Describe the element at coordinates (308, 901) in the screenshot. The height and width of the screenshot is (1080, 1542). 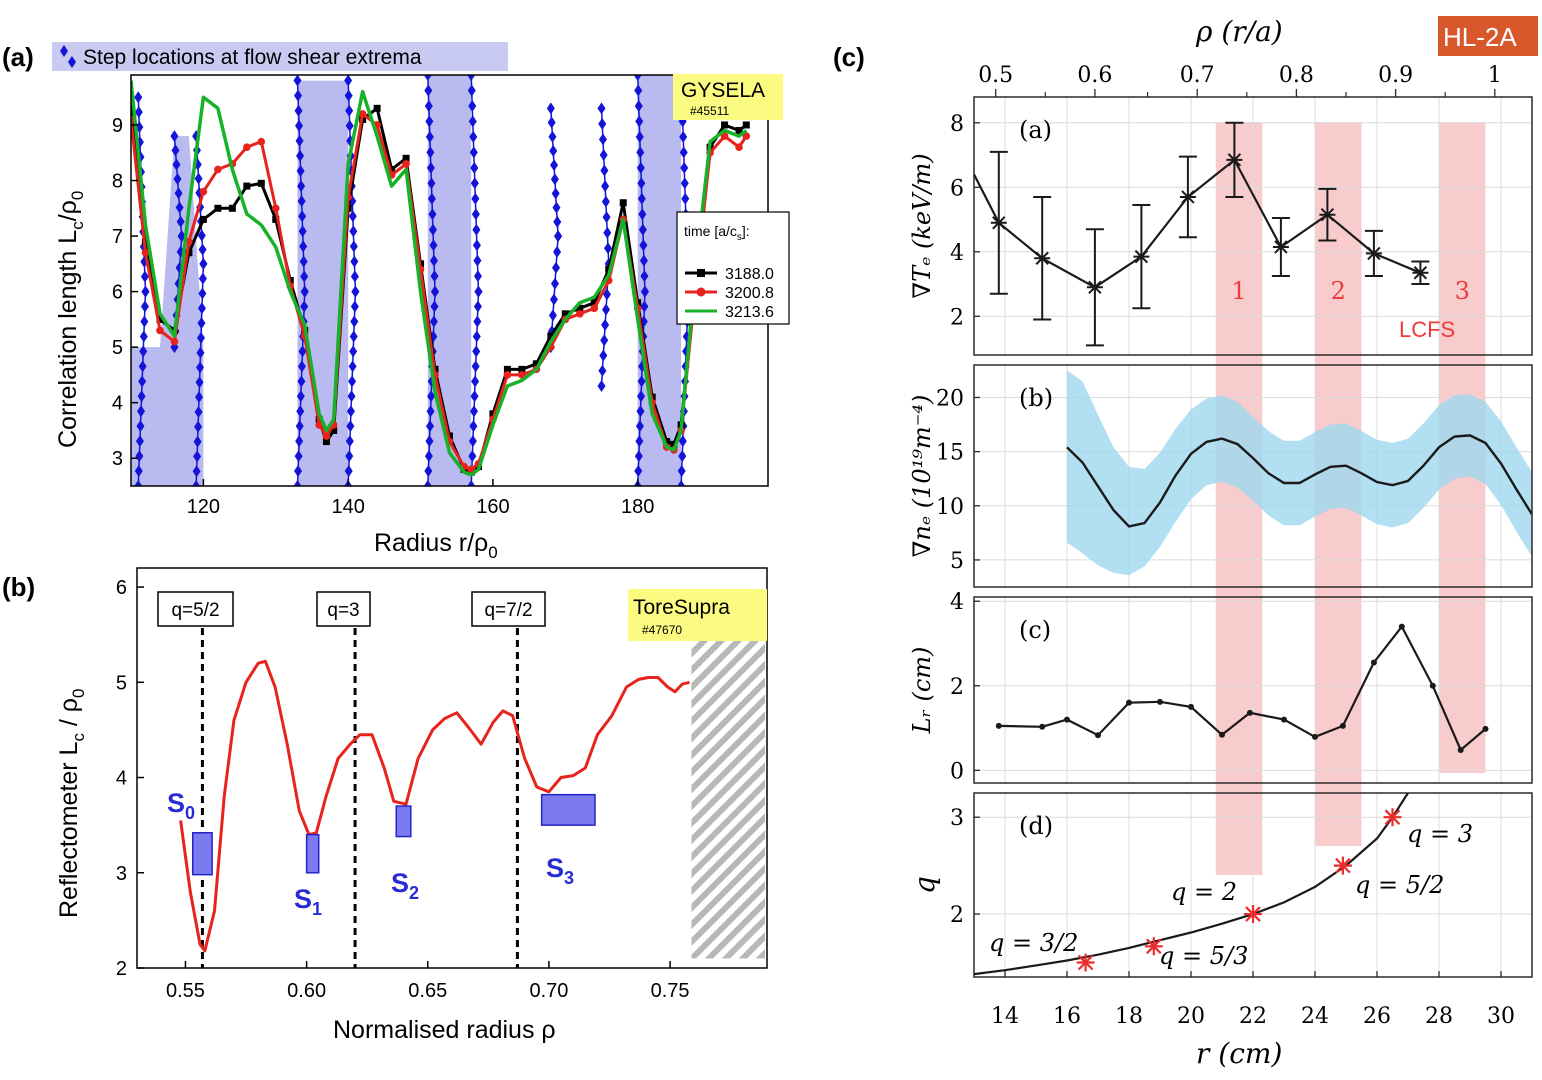
I see `staircase-label-1: S1` at that location.